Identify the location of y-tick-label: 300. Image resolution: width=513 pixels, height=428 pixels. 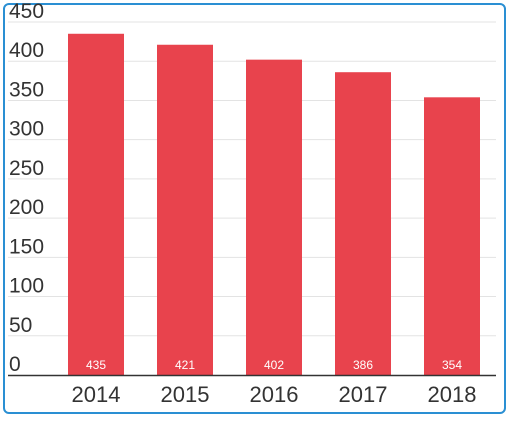
(26, 129).